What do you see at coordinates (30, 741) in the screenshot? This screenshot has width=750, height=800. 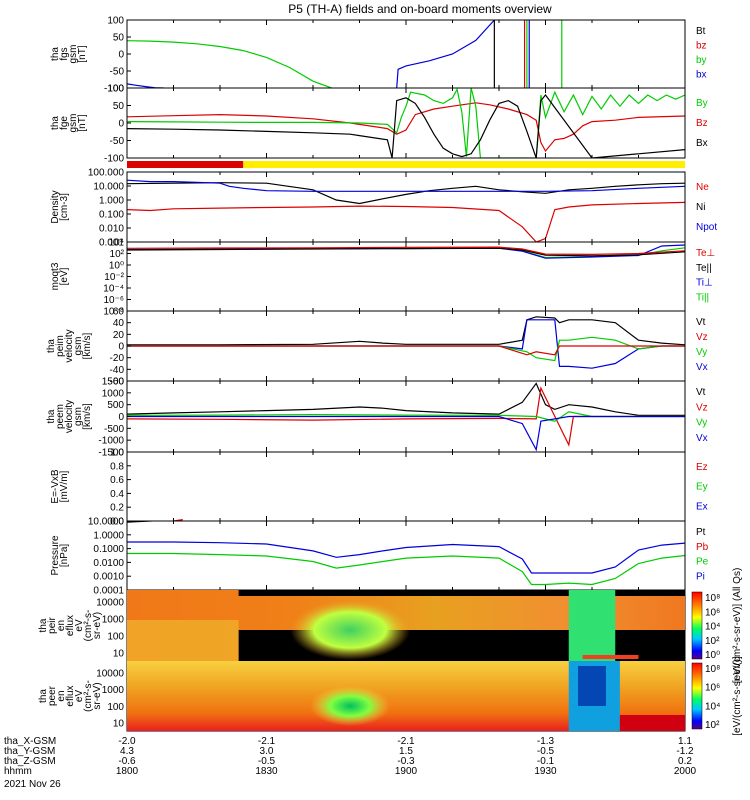 I see `ephemeris-row-name: tha_X-GSM` at bounding box center [30, 741].